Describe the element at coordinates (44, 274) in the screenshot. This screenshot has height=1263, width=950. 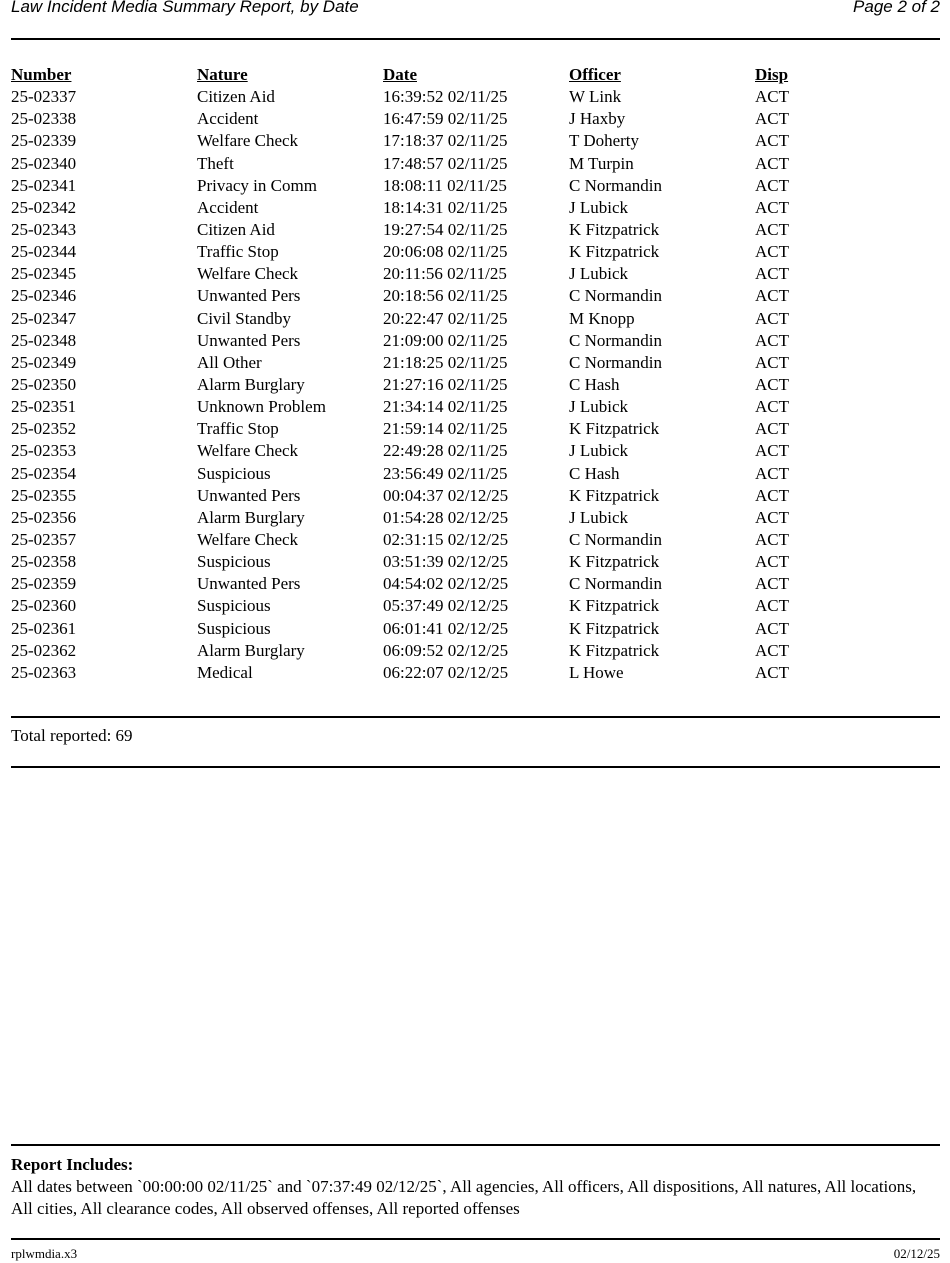
I see `cell-number: 25-02345` at that location.